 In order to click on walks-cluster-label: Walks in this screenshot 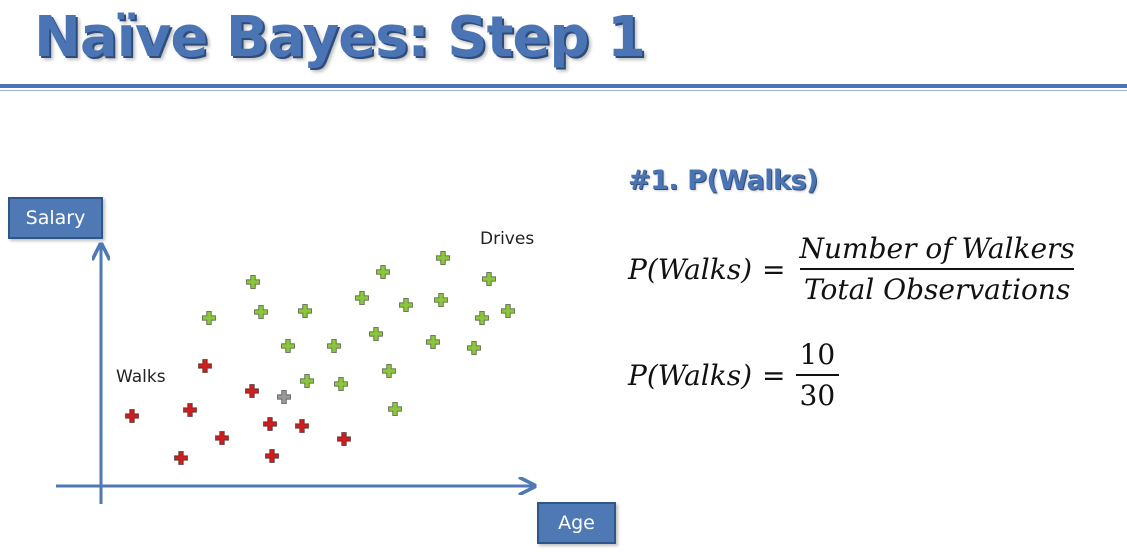, I will do `click(141, 377)`.